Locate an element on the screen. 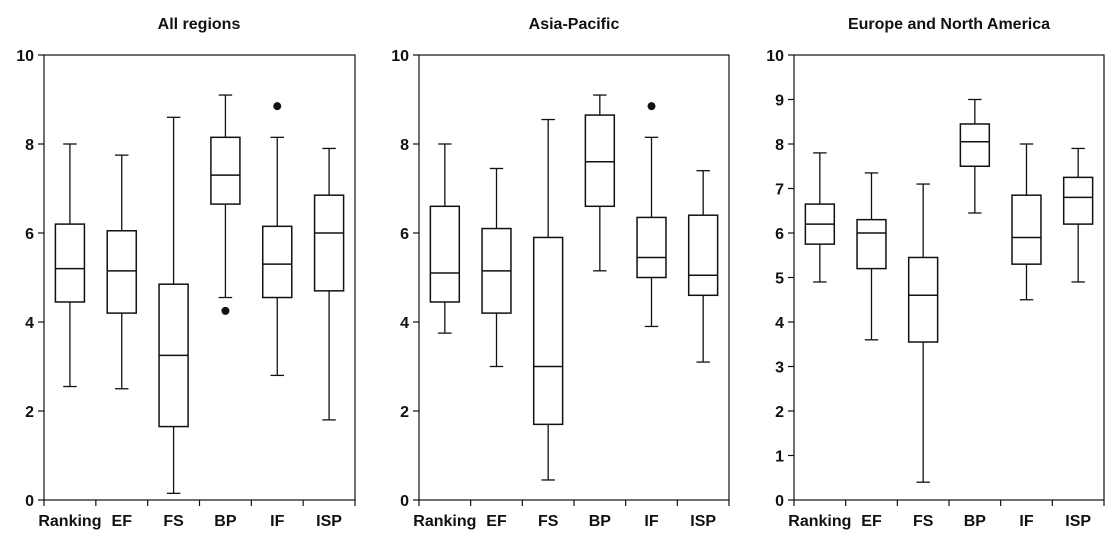  chart-title: Asia-Pacific is located at coordinates (574, 24).